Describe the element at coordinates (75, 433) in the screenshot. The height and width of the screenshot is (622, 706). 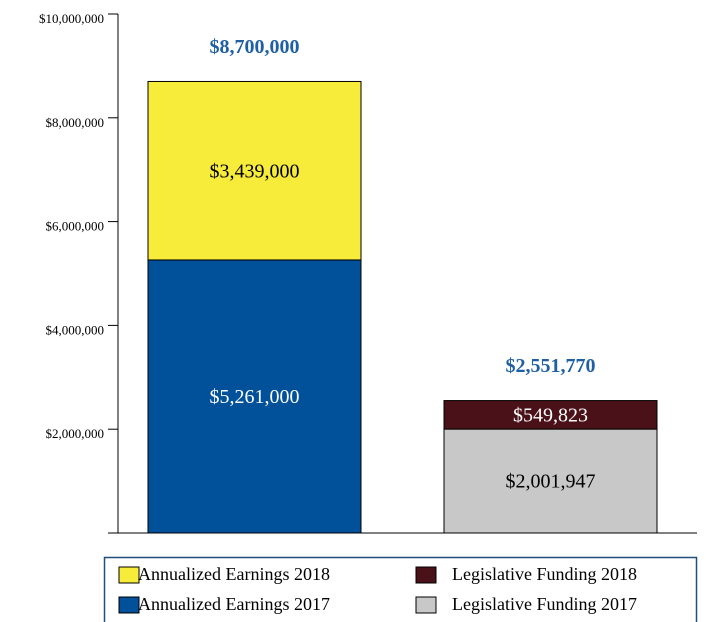
I see `y-tick-label: $2,000,000` at that location.